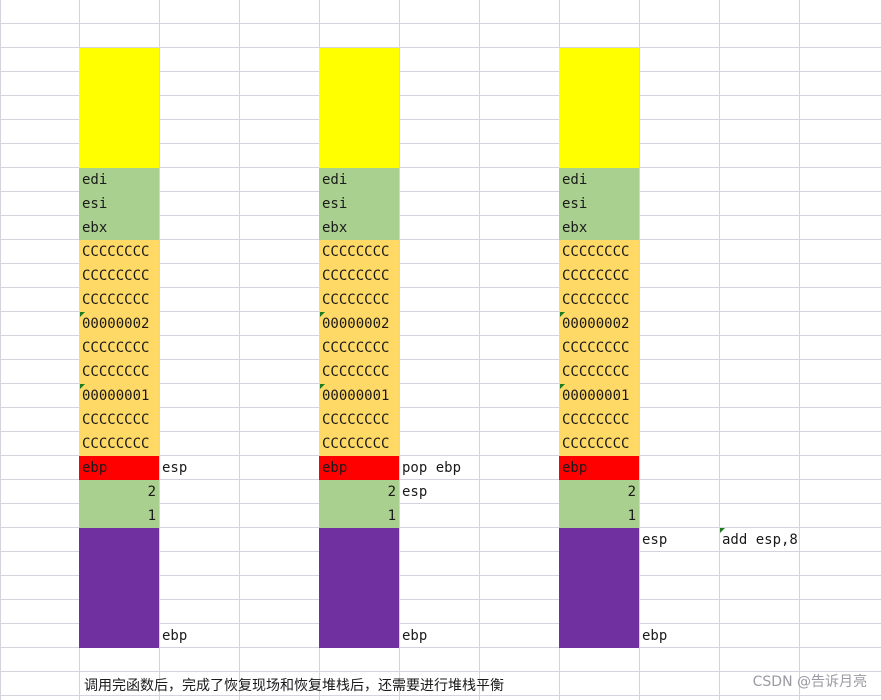 The image size is (881, 700). Describe the element at coordinates (432, 468) in the screenshot. I see `pop-ebp-instruction: pop ebp` at that location.